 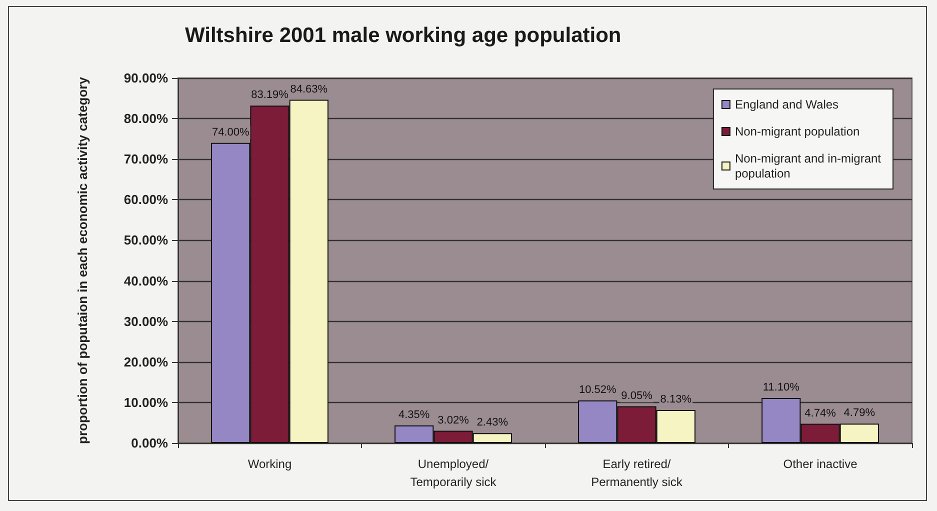 I want to click on data-label: 83.19%, so click(x=270, y=95).